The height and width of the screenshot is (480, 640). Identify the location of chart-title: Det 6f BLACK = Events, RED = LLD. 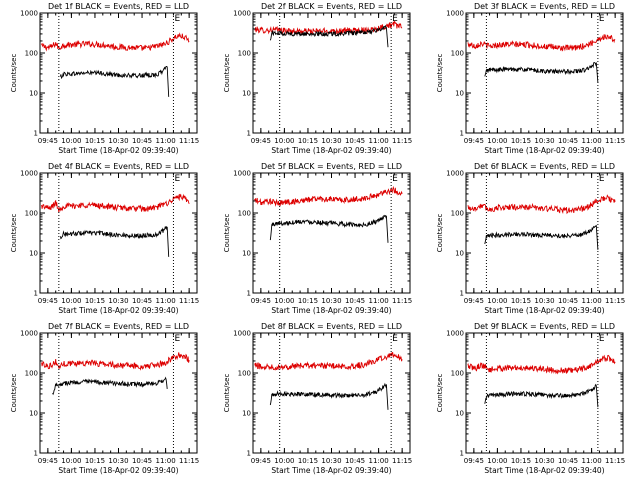
(544, 166).